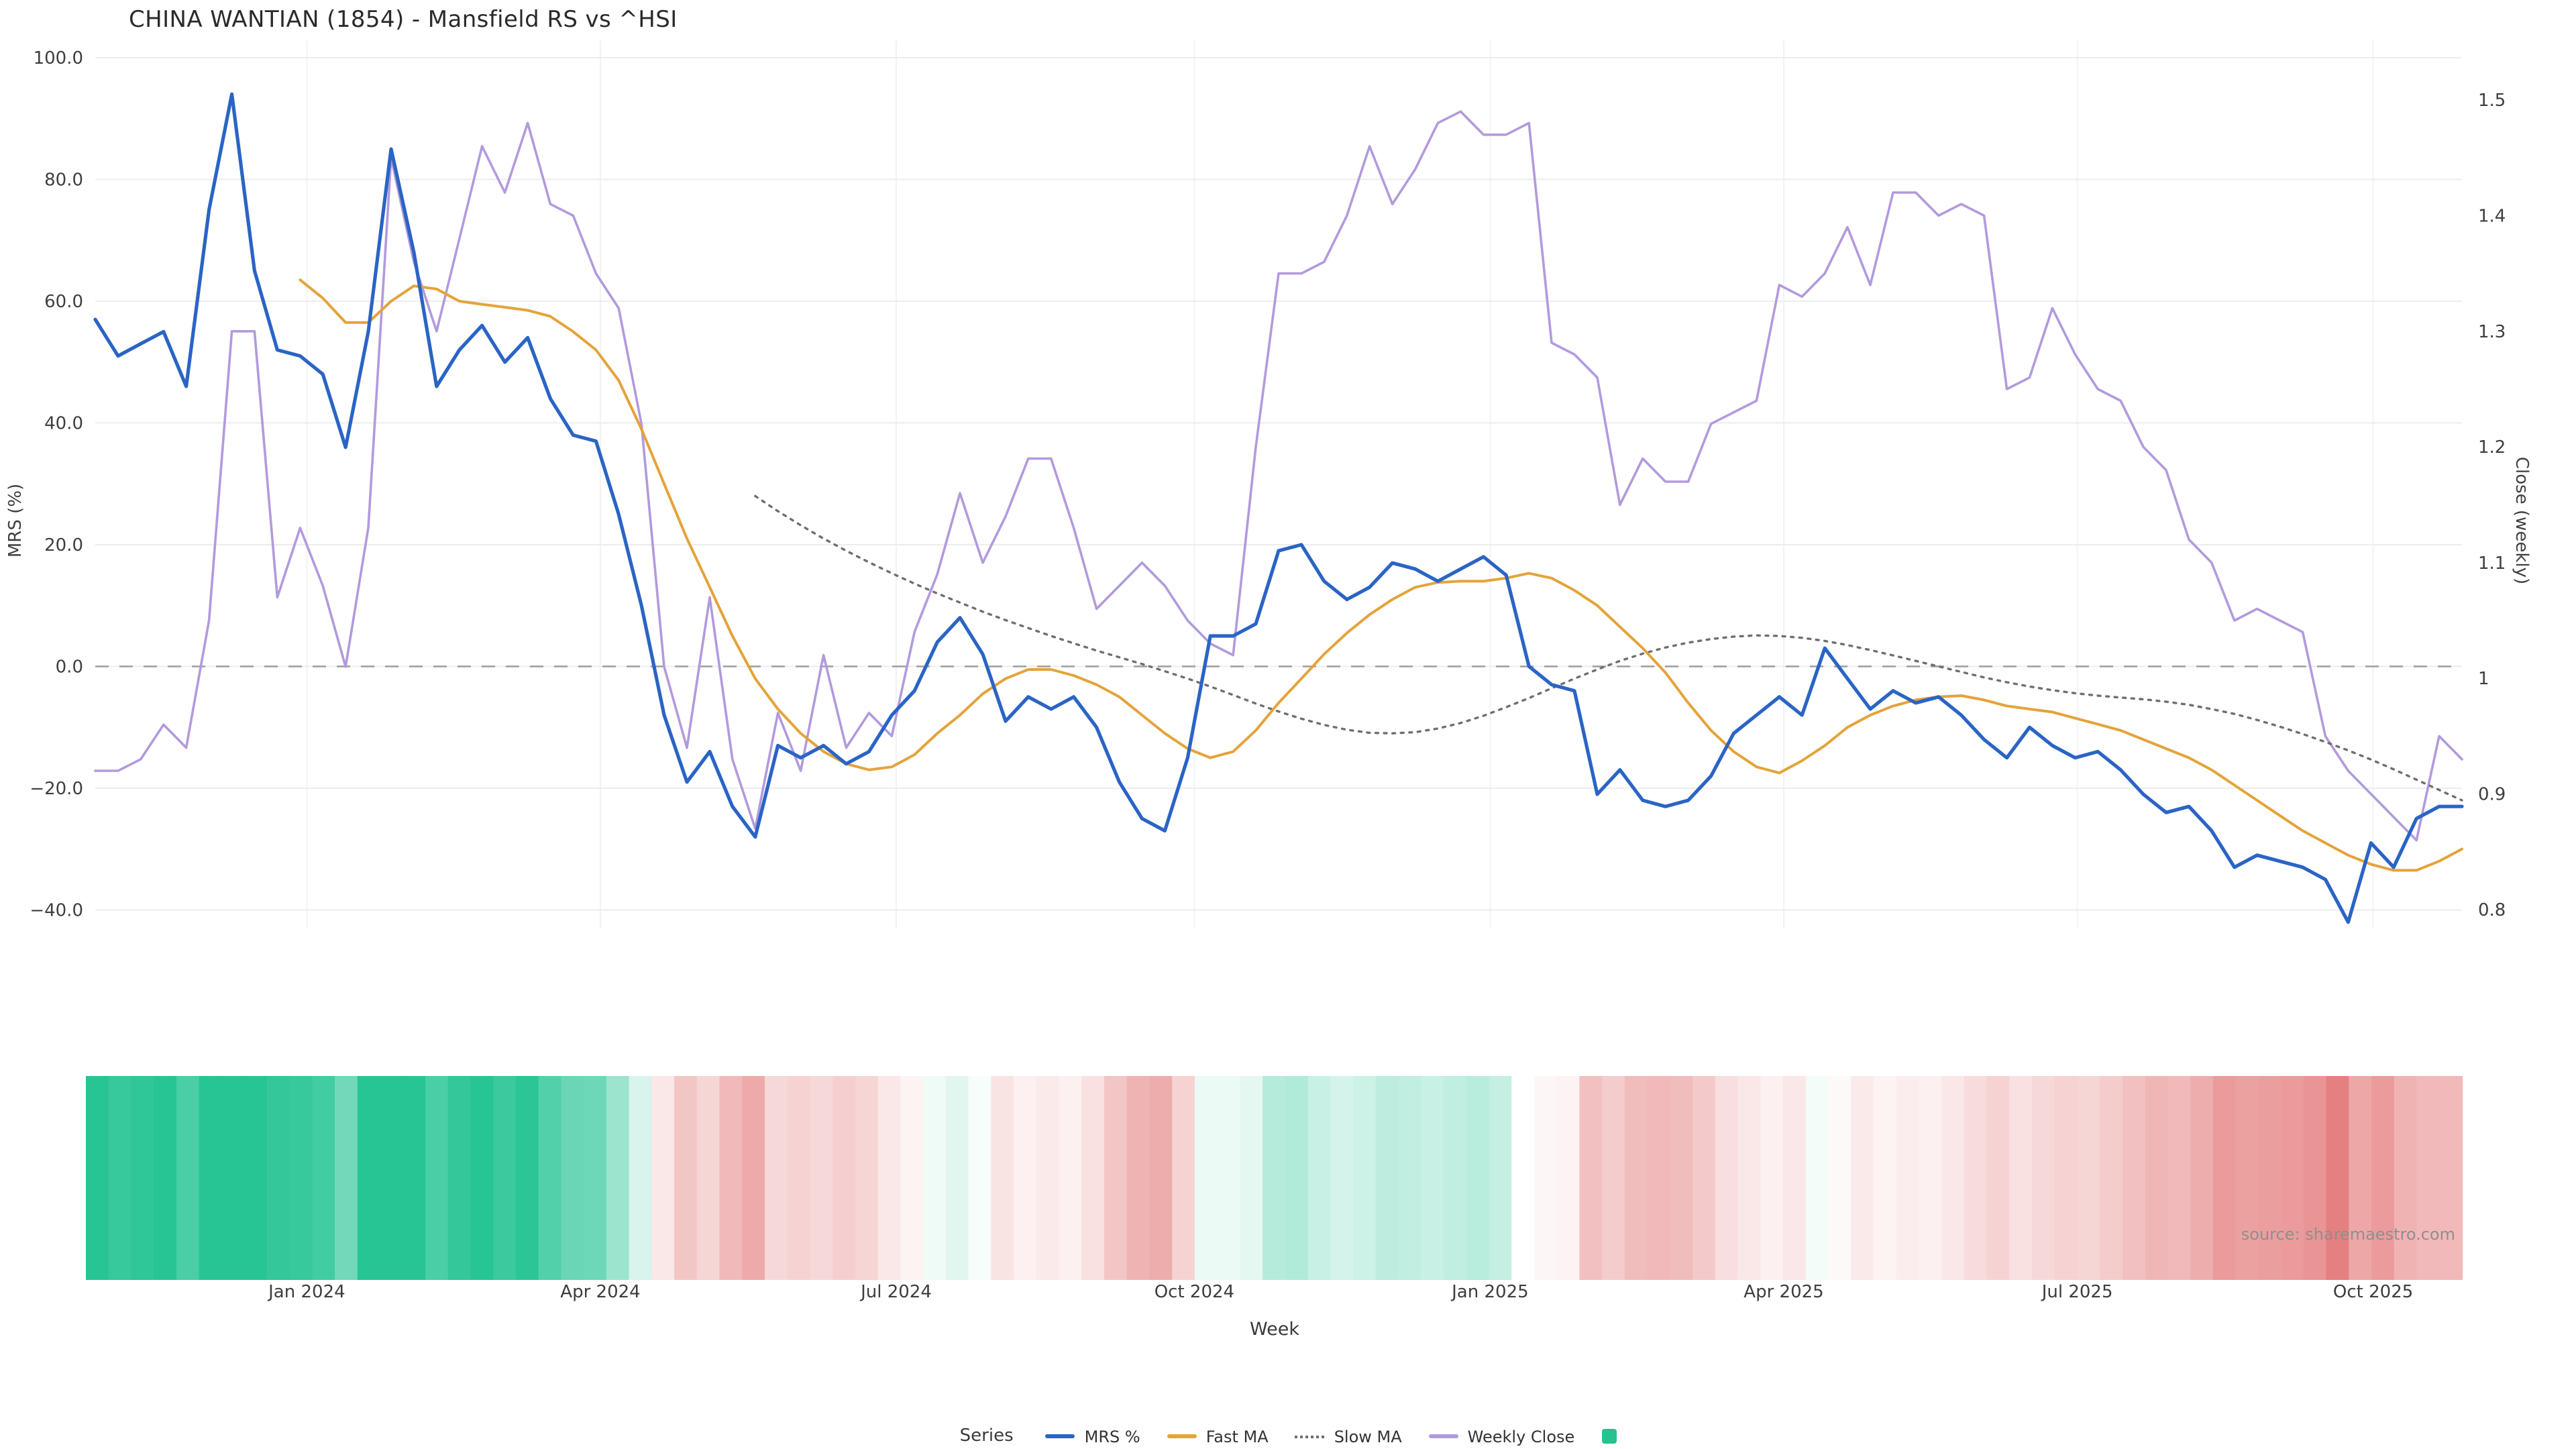  What do you see at coordinates (63, 423) in the screenshot?
I see `y-left-tick-label: 40.0` at bounding box center [63, 423].